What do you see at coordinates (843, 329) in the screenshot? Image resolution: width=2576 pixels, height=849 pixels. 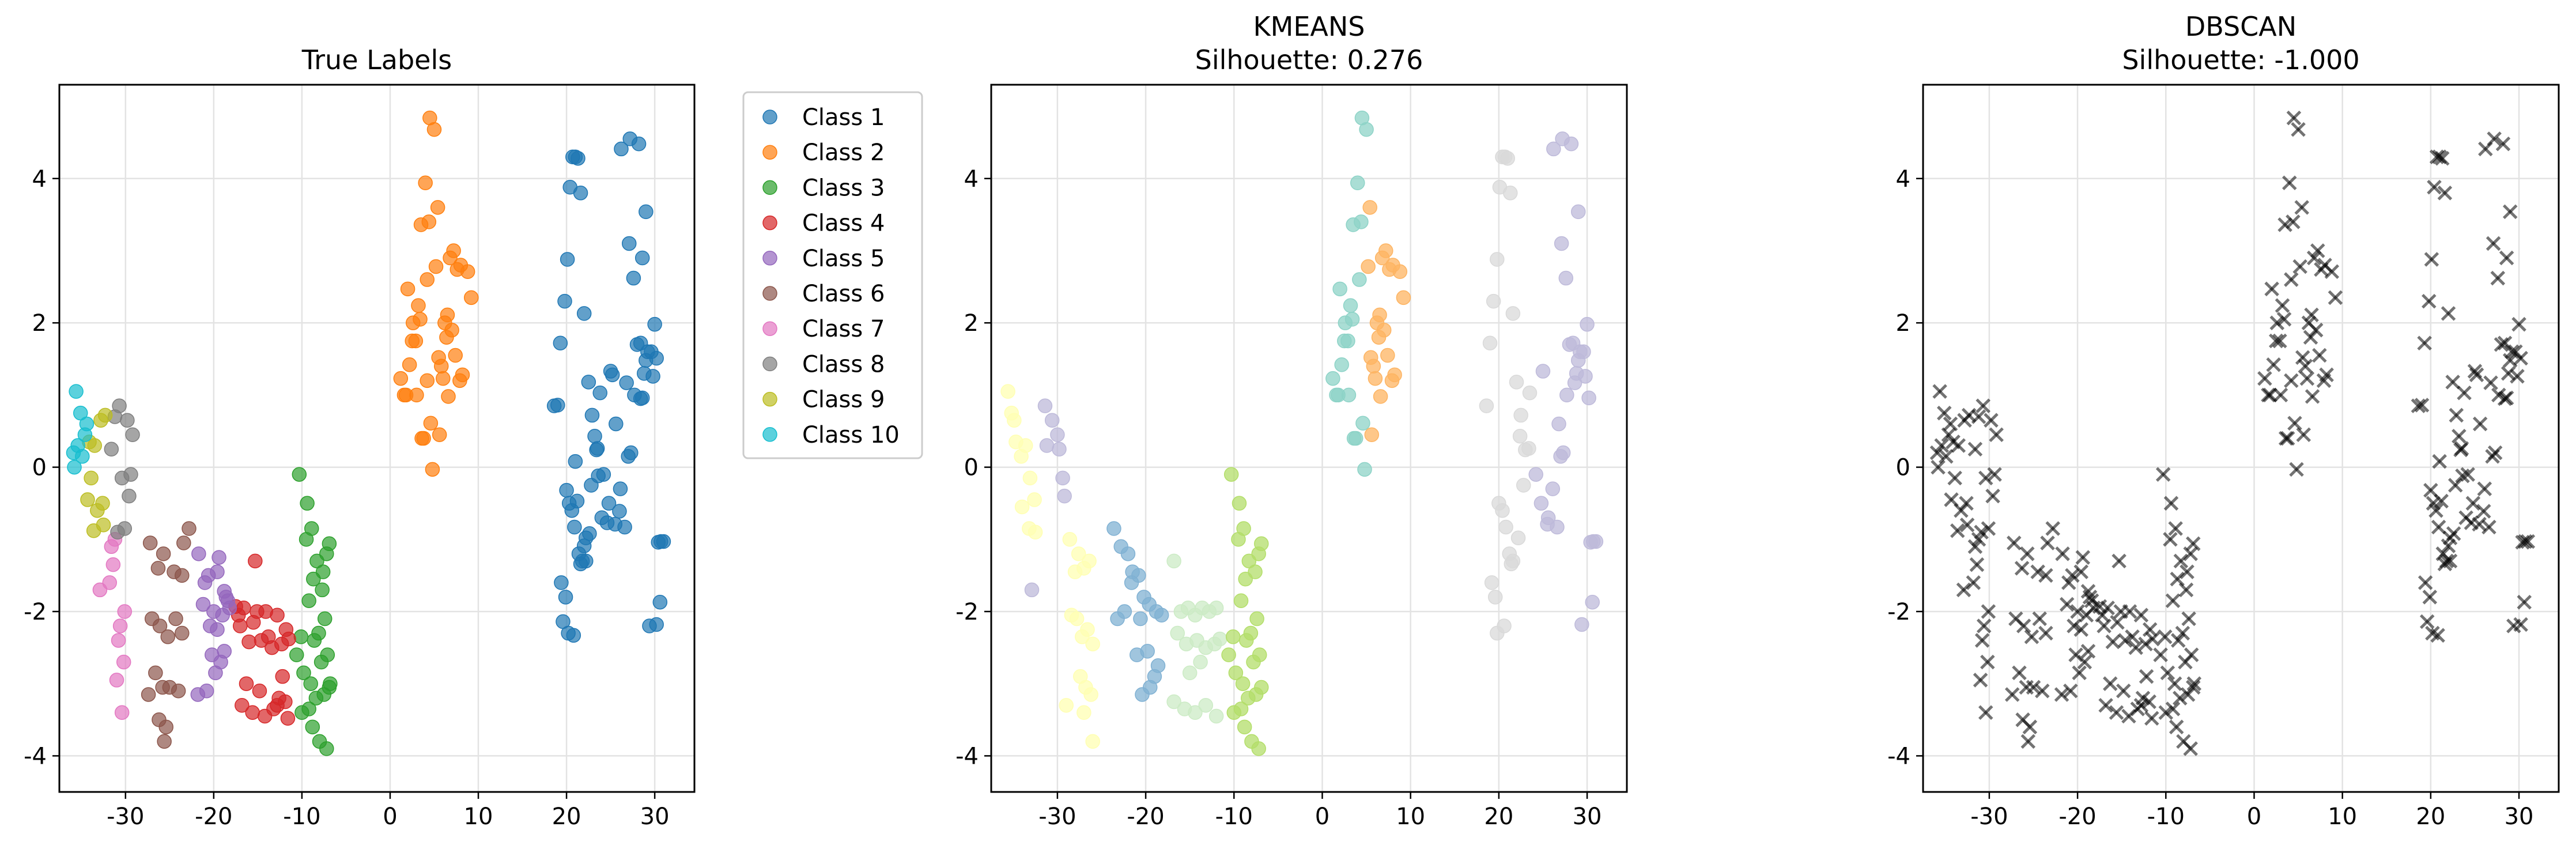 I see `legend-label: Class 7` at bounding box center [843, 329].